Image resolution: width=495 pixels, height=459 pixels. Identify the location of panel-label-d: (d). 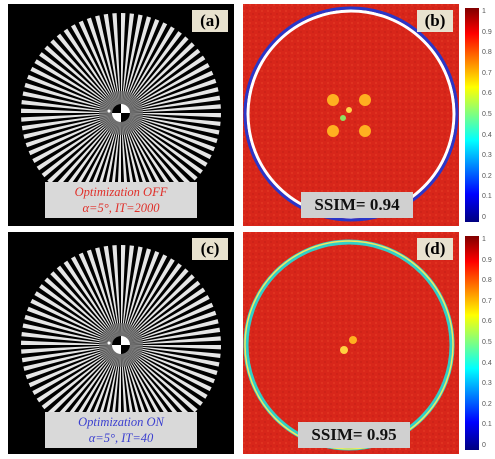
(435, 249).